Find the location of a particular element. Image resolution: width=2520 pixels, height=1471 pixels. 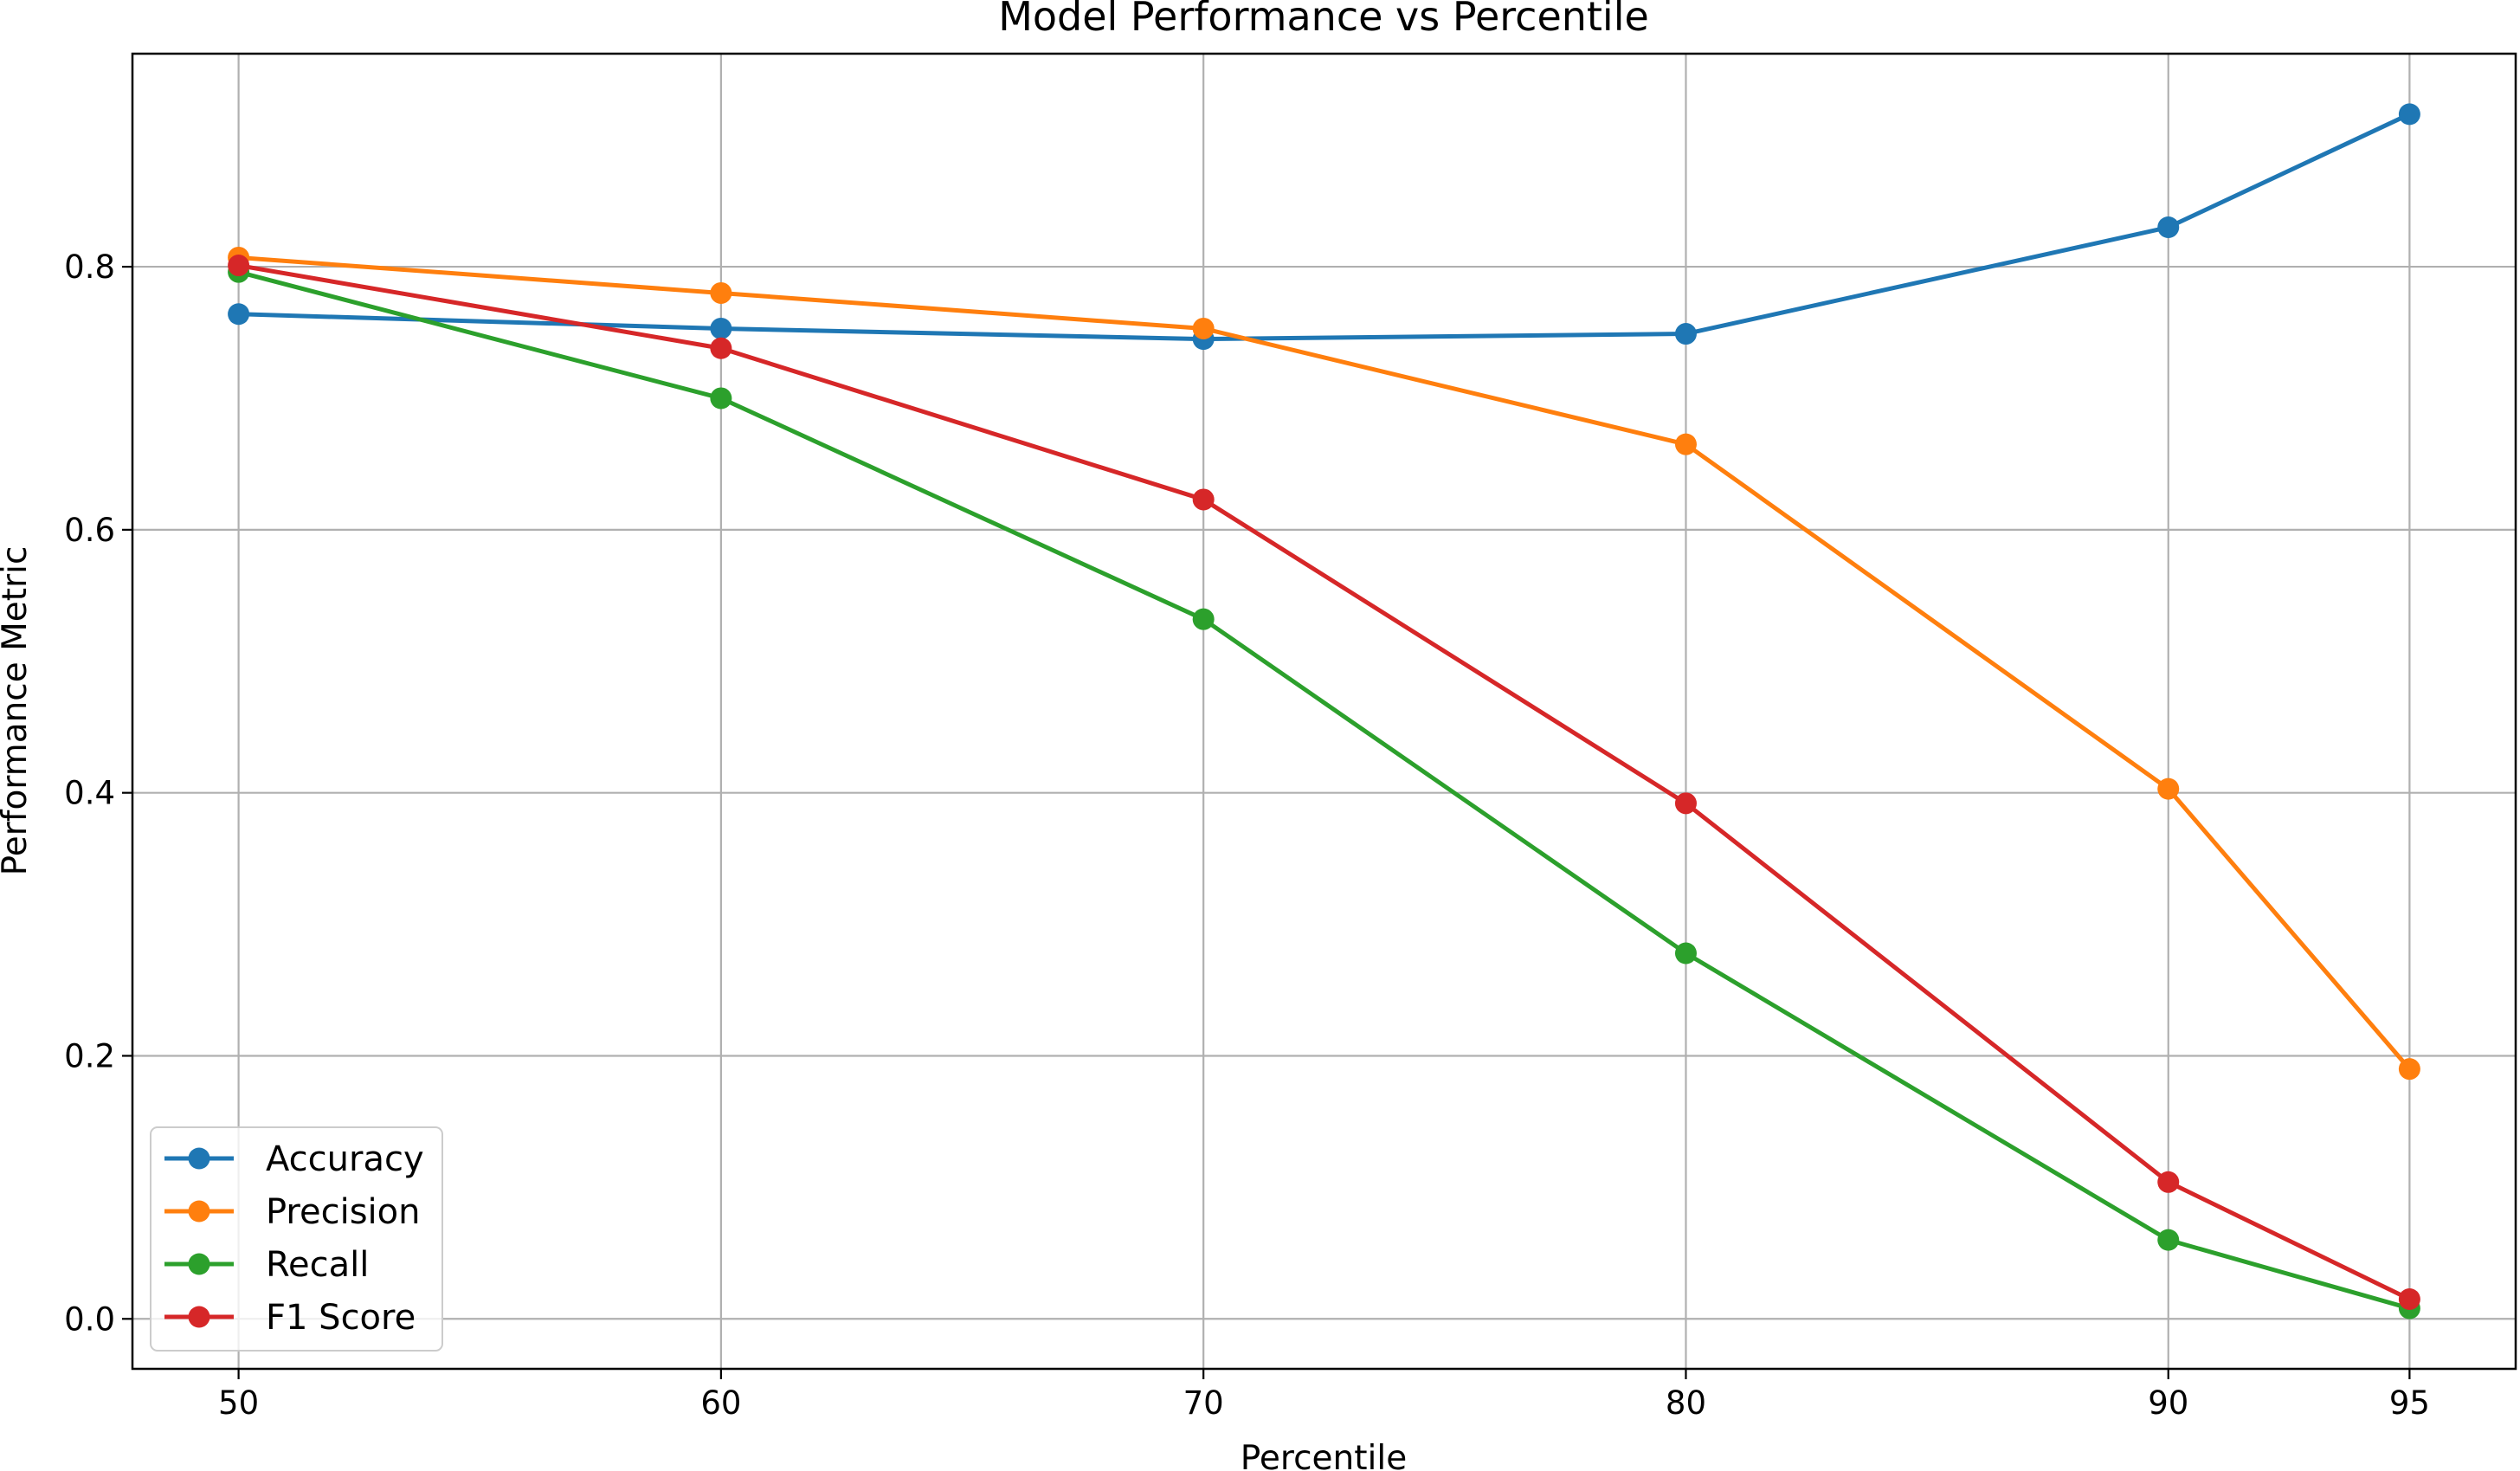

series-accuracy is located at coordinates (1324, 227).